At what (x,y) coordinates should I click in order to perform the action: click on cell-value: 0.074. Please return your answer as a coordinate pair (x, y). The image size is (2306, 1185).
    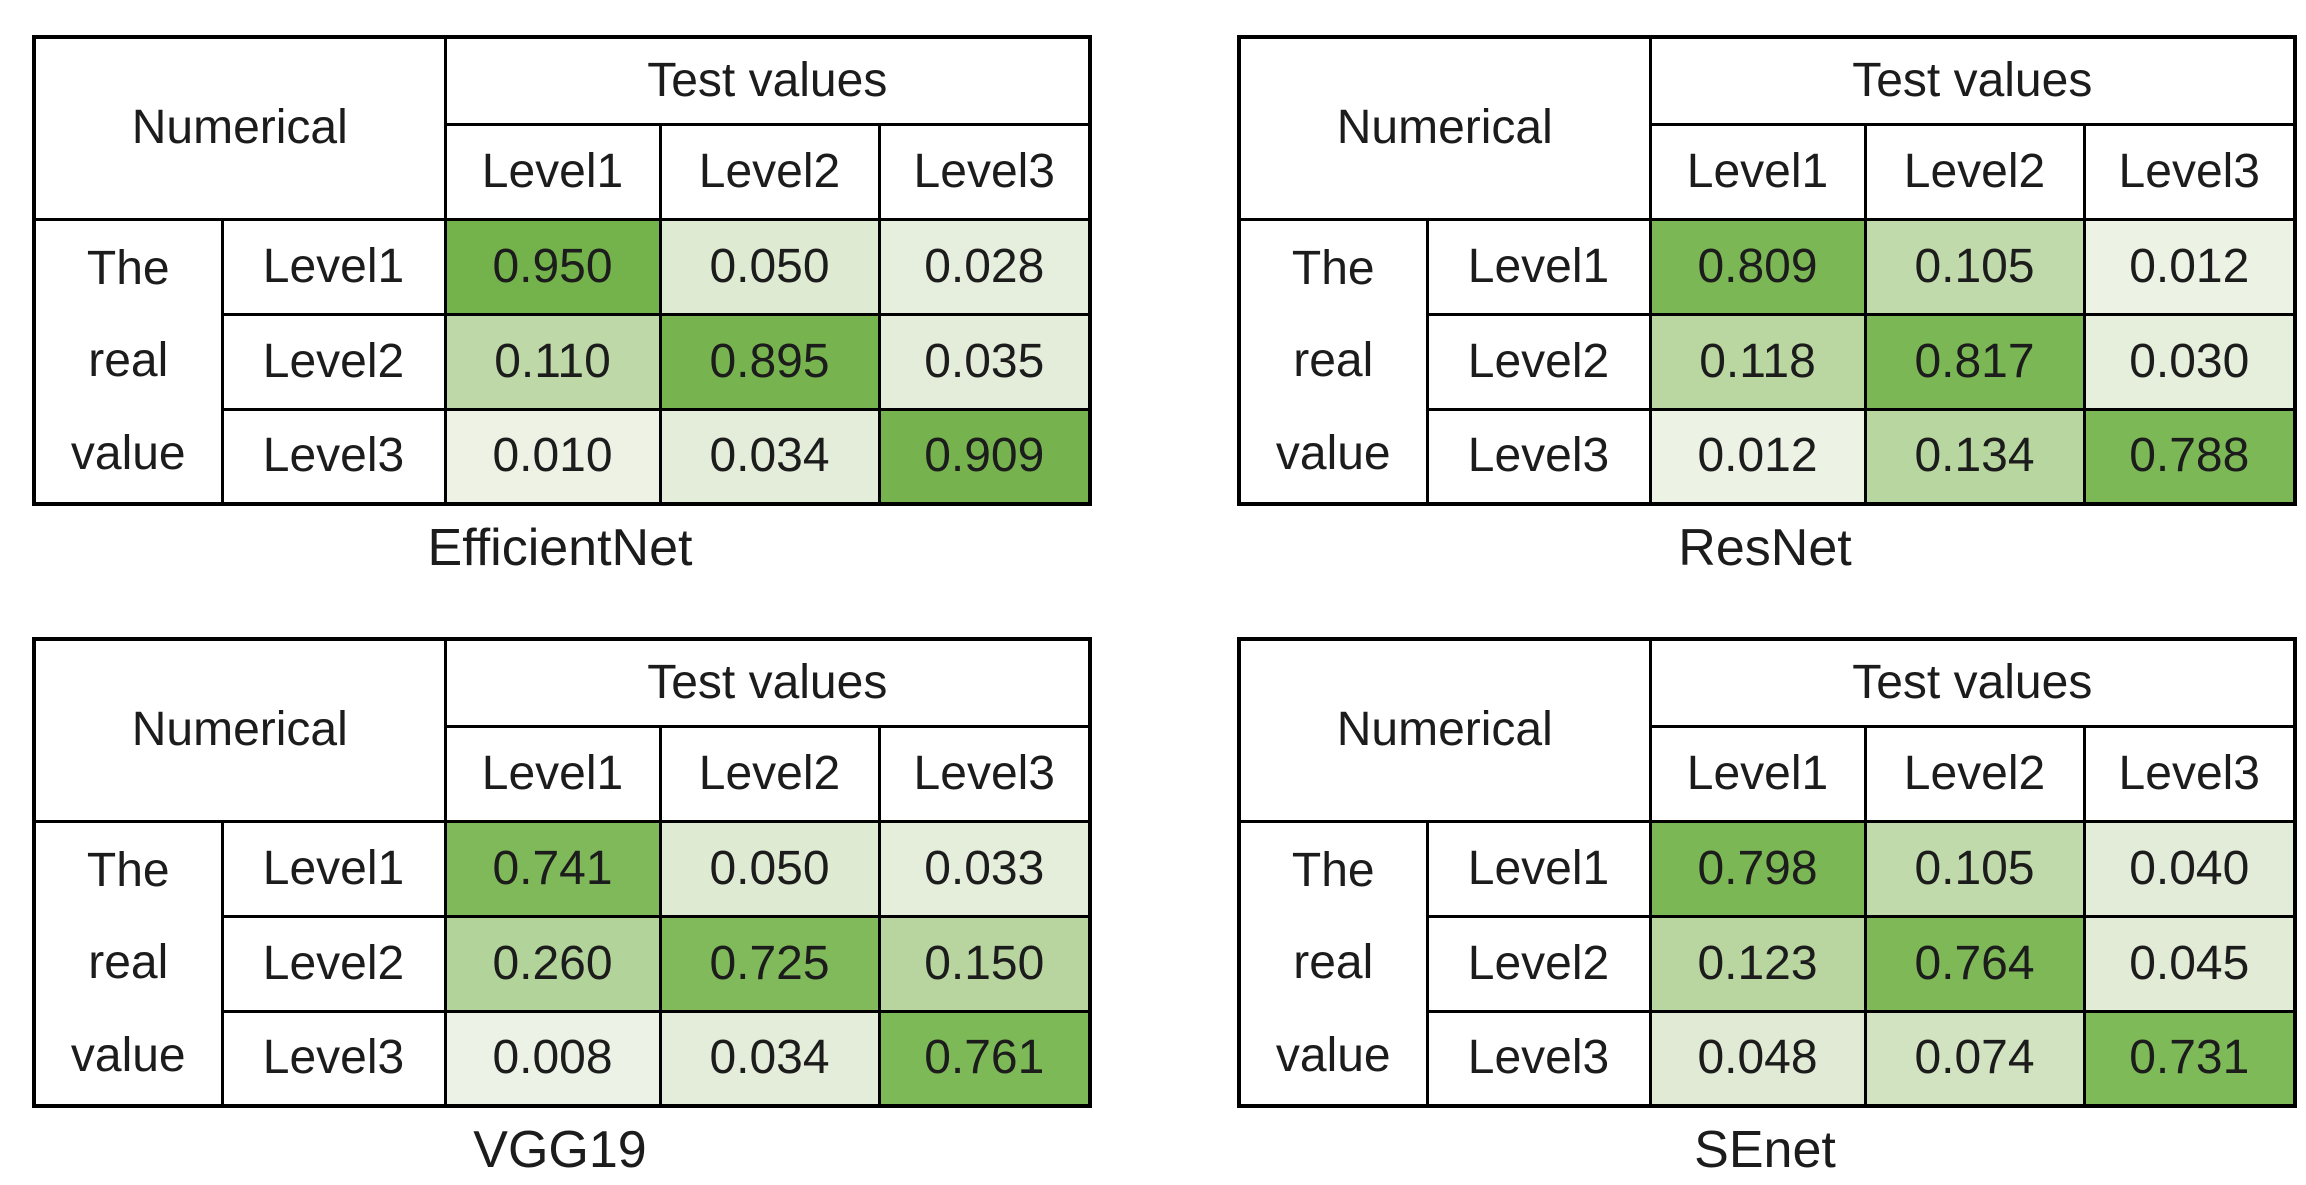
    Looking at the image, I should click on (1974, 1058).